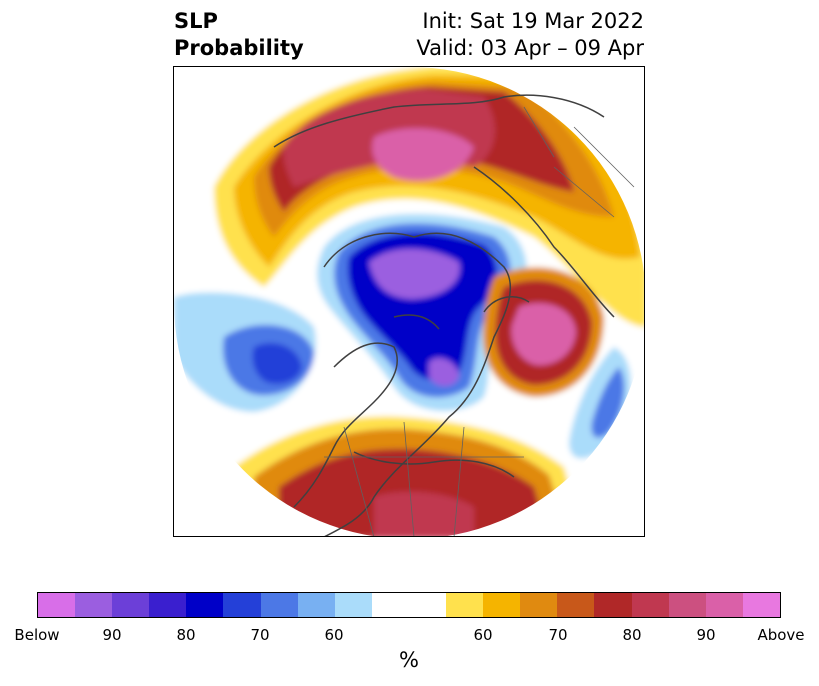  I want to click on colorbar-tick-label: Below, so click(37, 635).